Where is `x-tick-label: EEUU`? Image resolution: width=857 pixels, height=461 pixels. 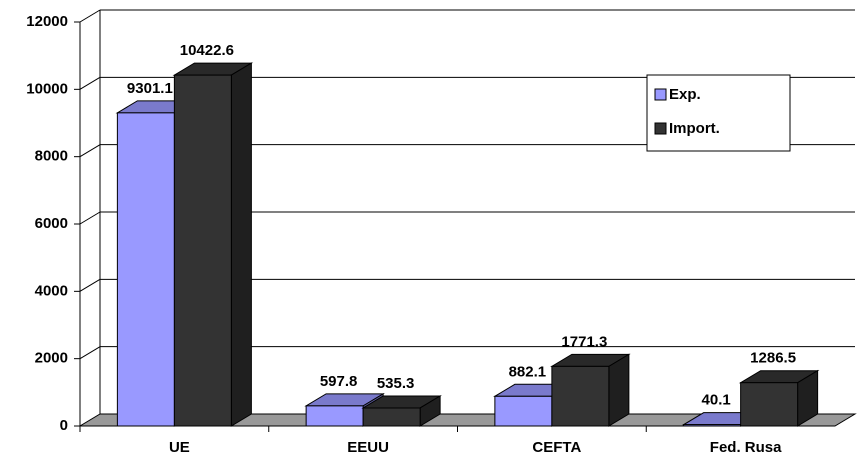
x-tick-label: EEUU is located at coordinates (368, 447).